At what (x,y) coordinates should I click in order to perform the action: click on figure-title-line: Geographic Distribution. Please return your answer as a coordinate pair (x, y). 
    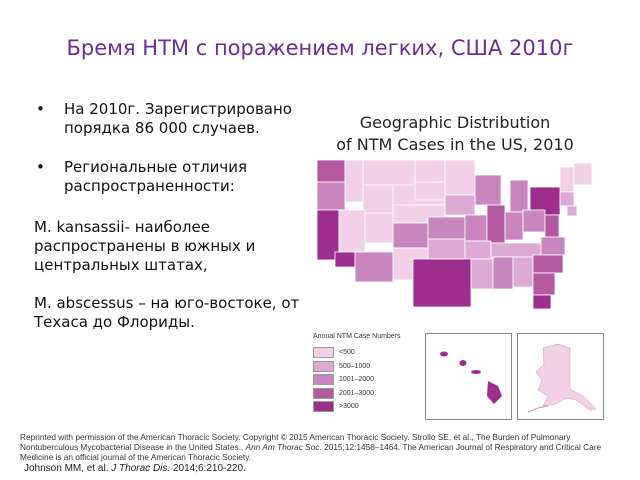
    Looking at the image, I should click on (455, 122).